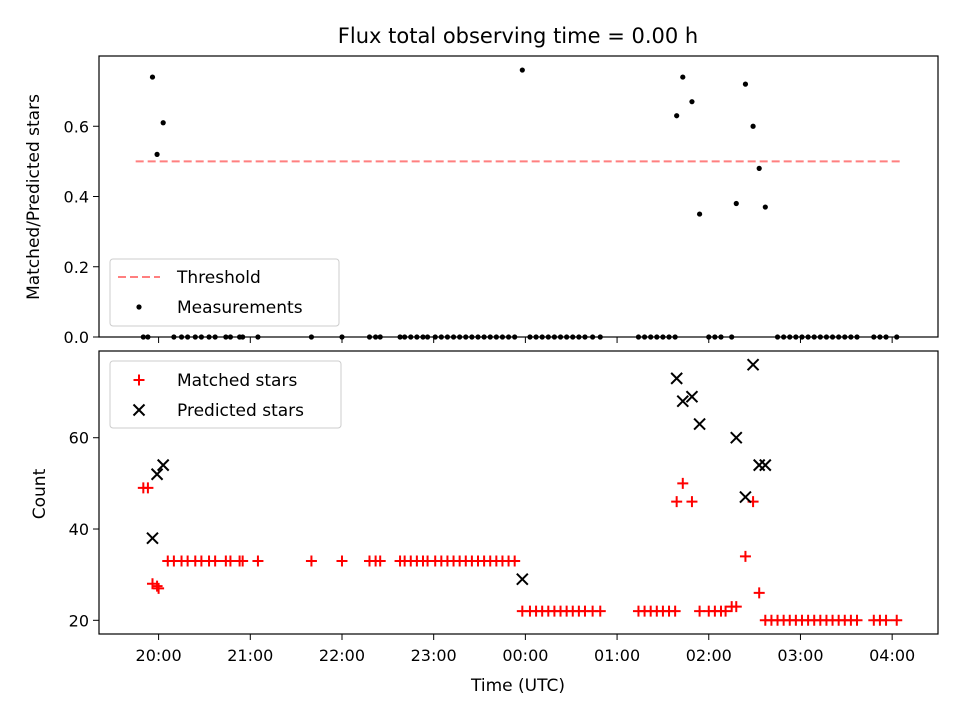 The width and height of the screenshot is (960, 720). What do you see at coordinates (617, 655) in the screenshot?
I see `bottom-x-tick-label: 01:00` at bounding box center [617, 655].